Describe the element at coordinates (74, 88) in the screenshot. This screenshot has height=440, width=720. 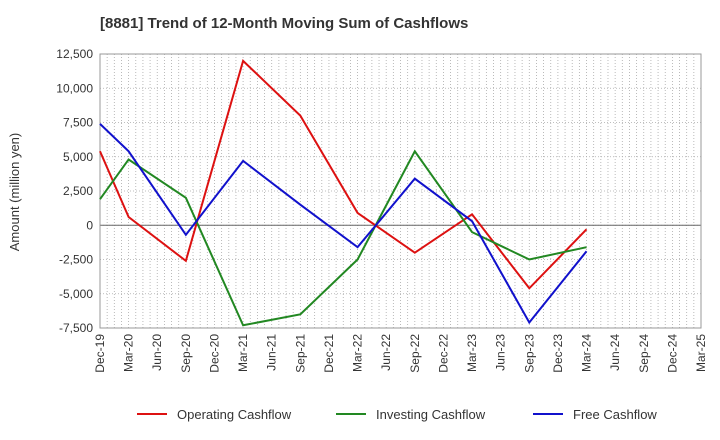
I see `y-tick-label: 10,000` at that location.